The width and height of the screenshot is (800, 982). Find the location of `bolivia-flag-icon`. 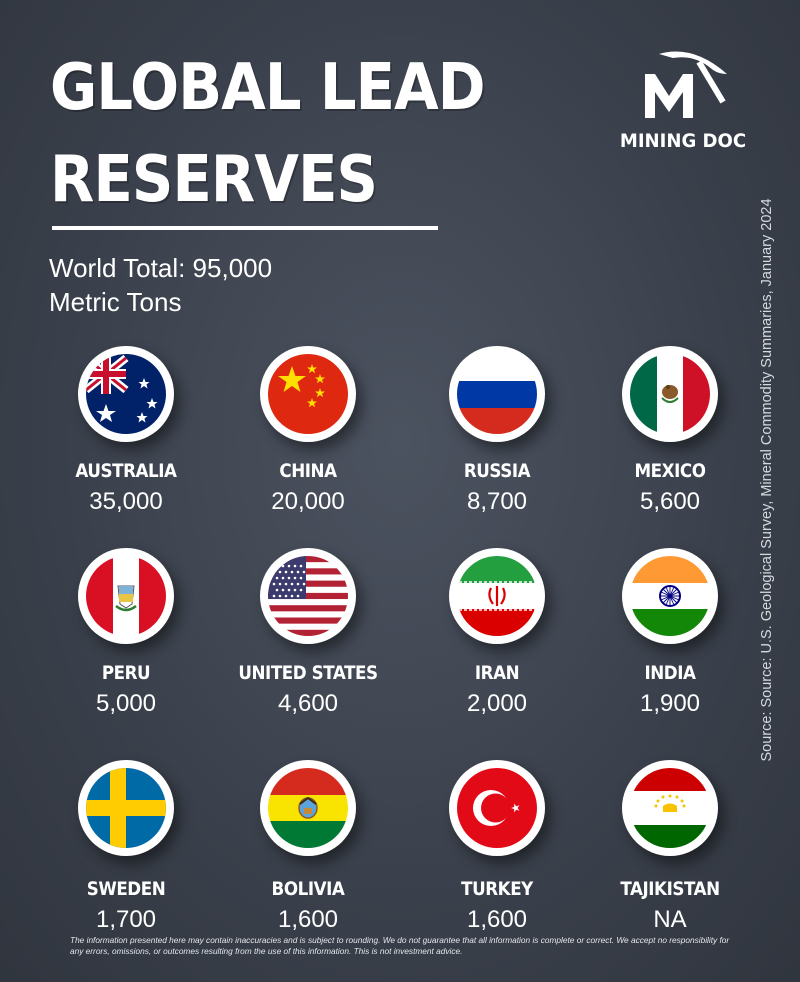

bolivia-flag-icon is located at coordinates (308, 808).